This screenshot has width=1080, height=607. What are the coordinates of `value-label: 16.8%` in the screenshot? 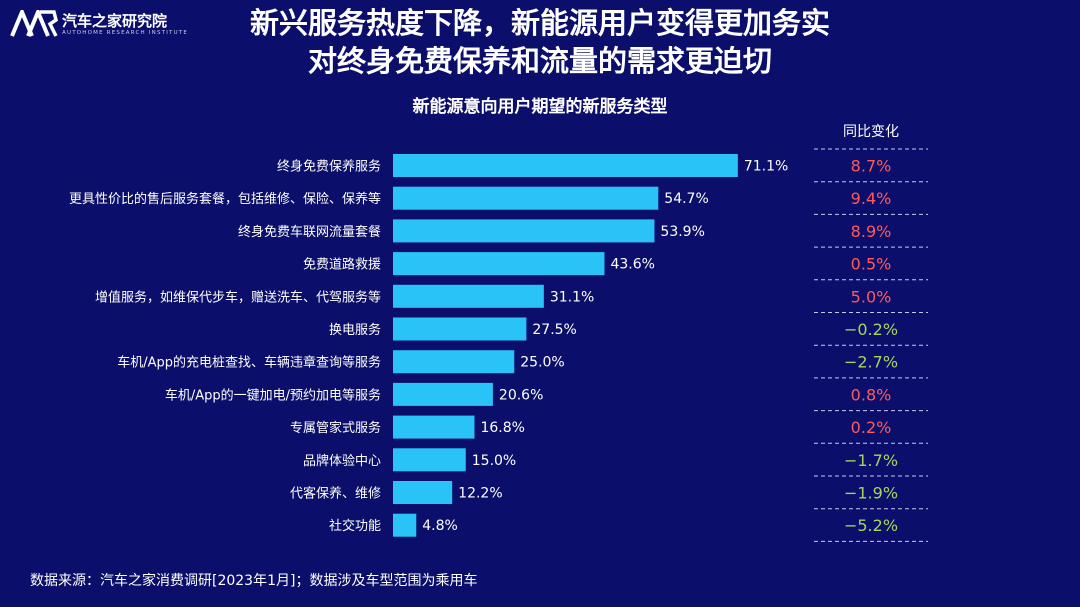 It's located at (502, 428).